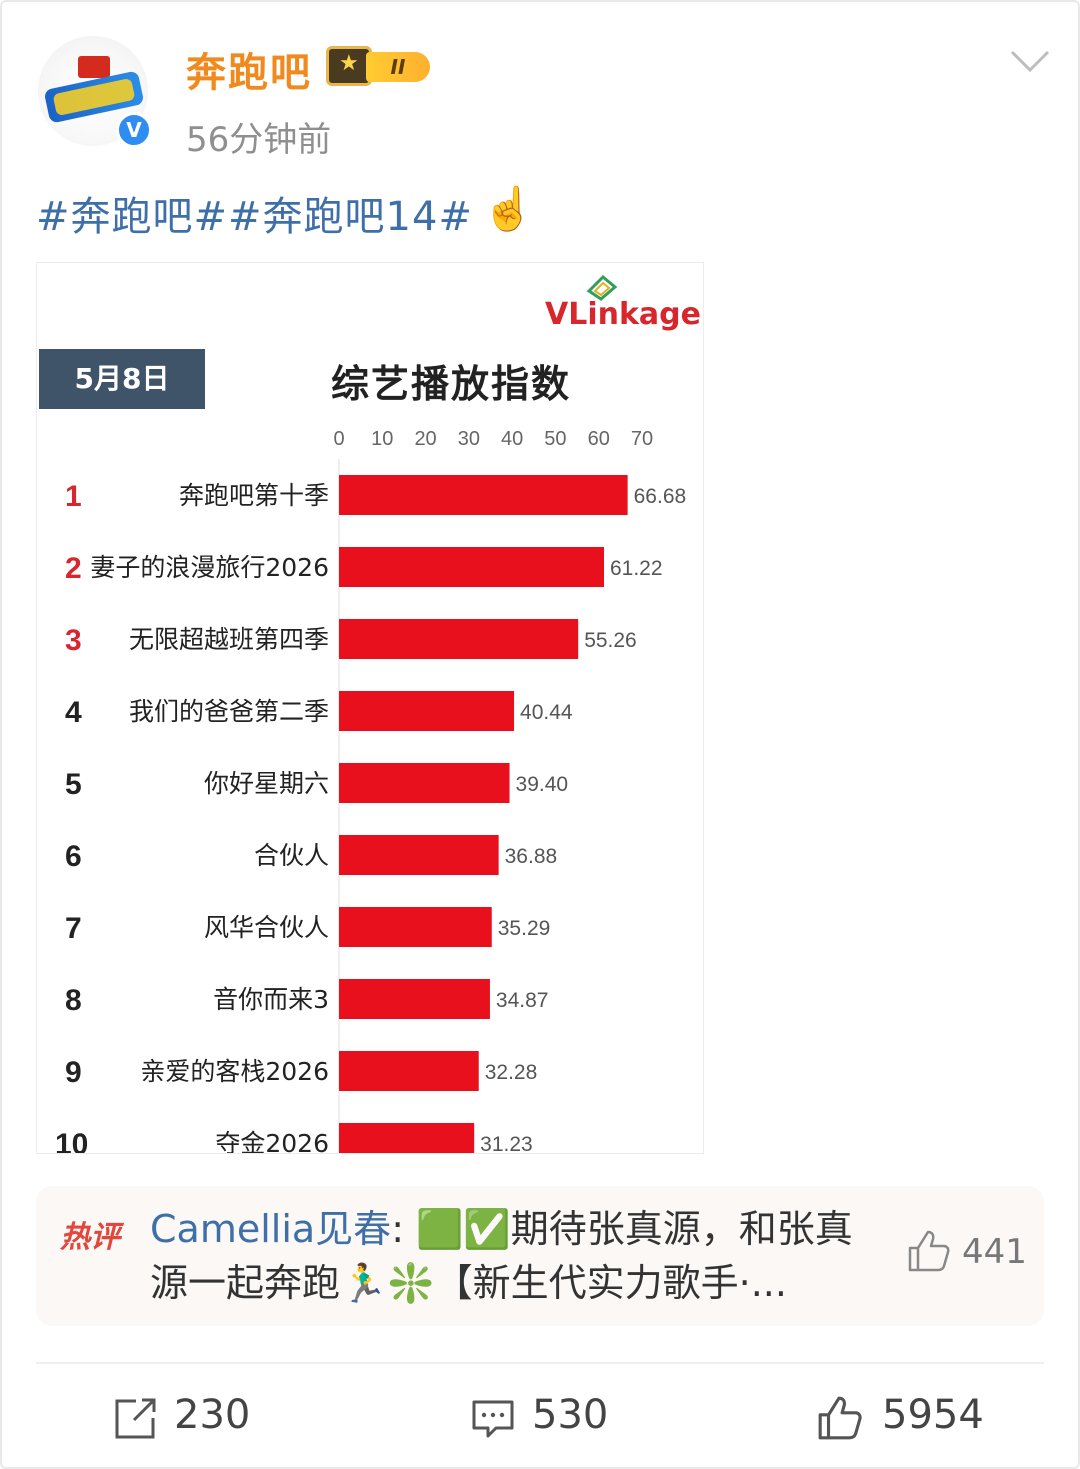 This screenshot has width=1080, height=1469. I want to click on comment-icon, so click(493, 1419).